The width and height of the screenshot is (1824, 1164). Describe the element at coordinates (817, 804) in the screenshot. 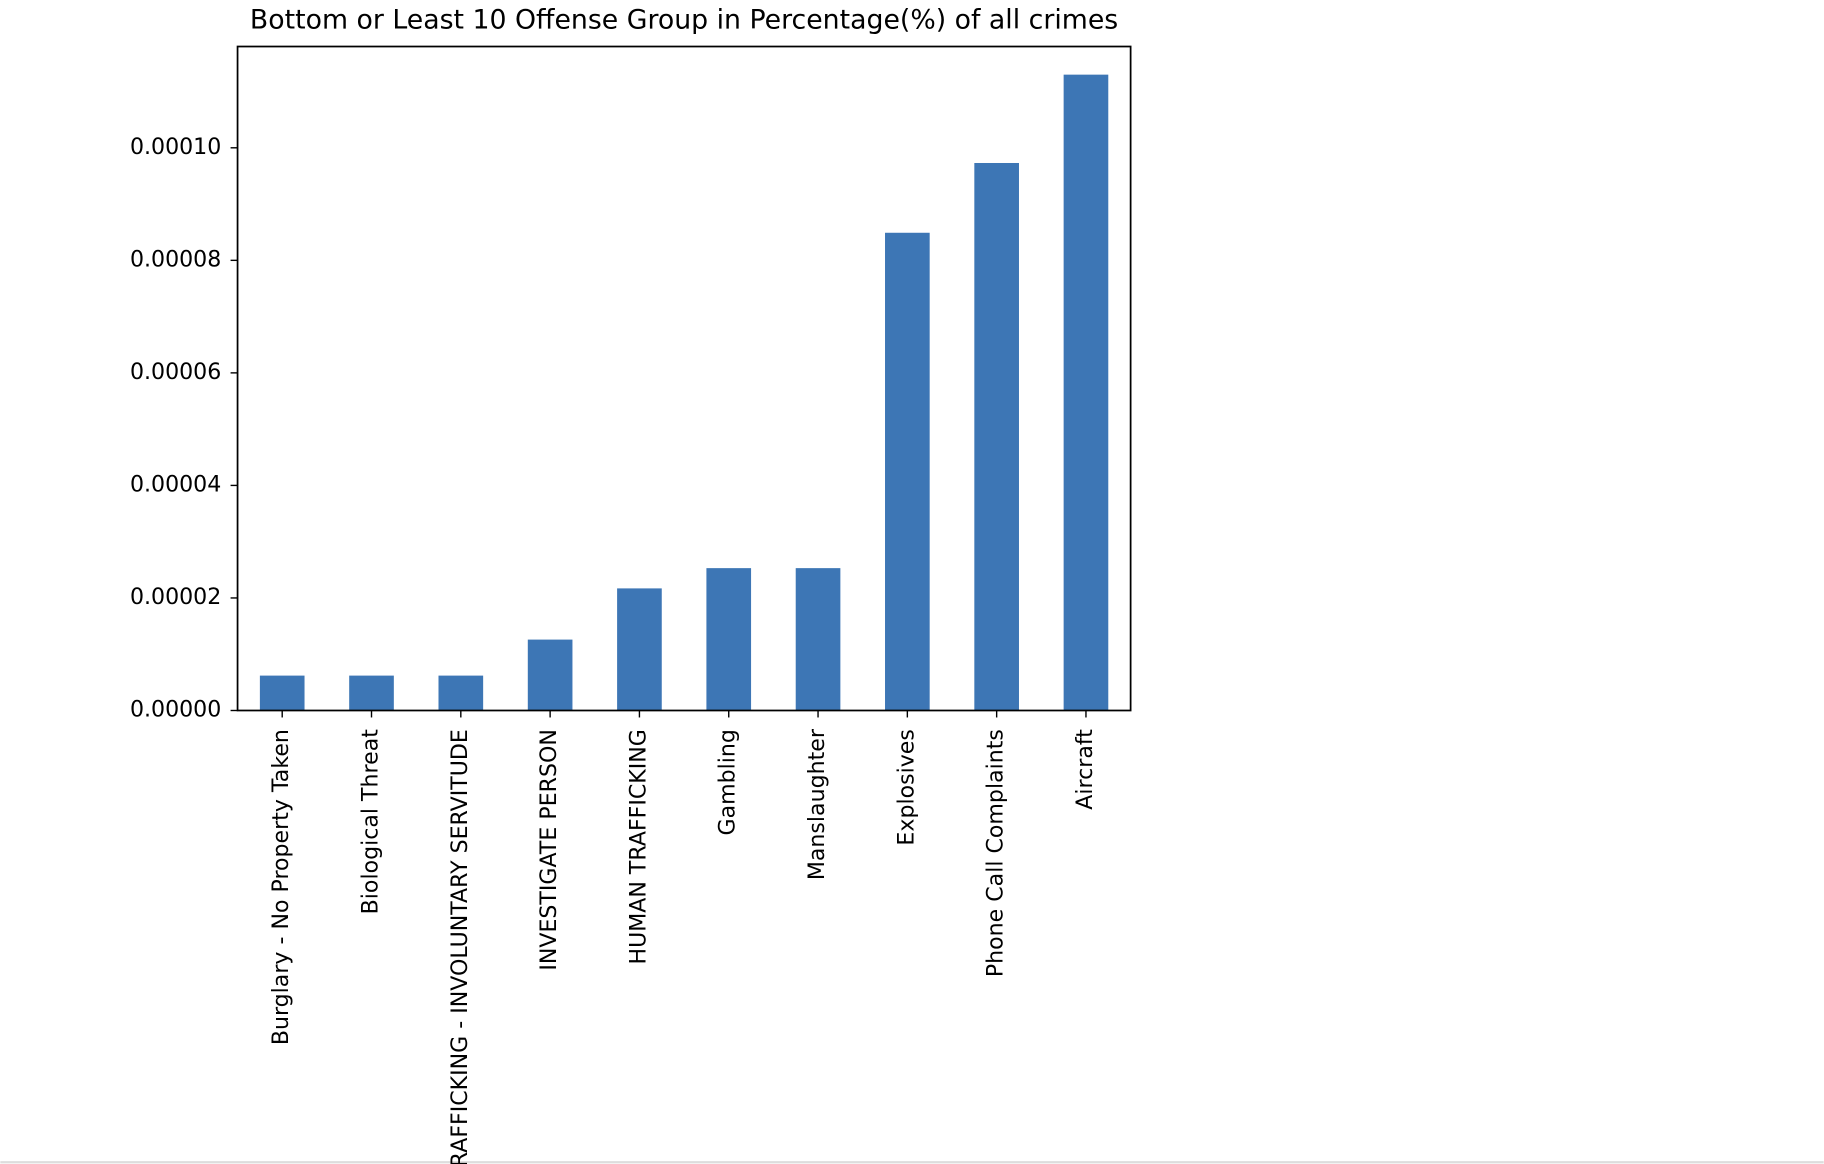

I see `x-tick-label: Manslaughter` at that location.